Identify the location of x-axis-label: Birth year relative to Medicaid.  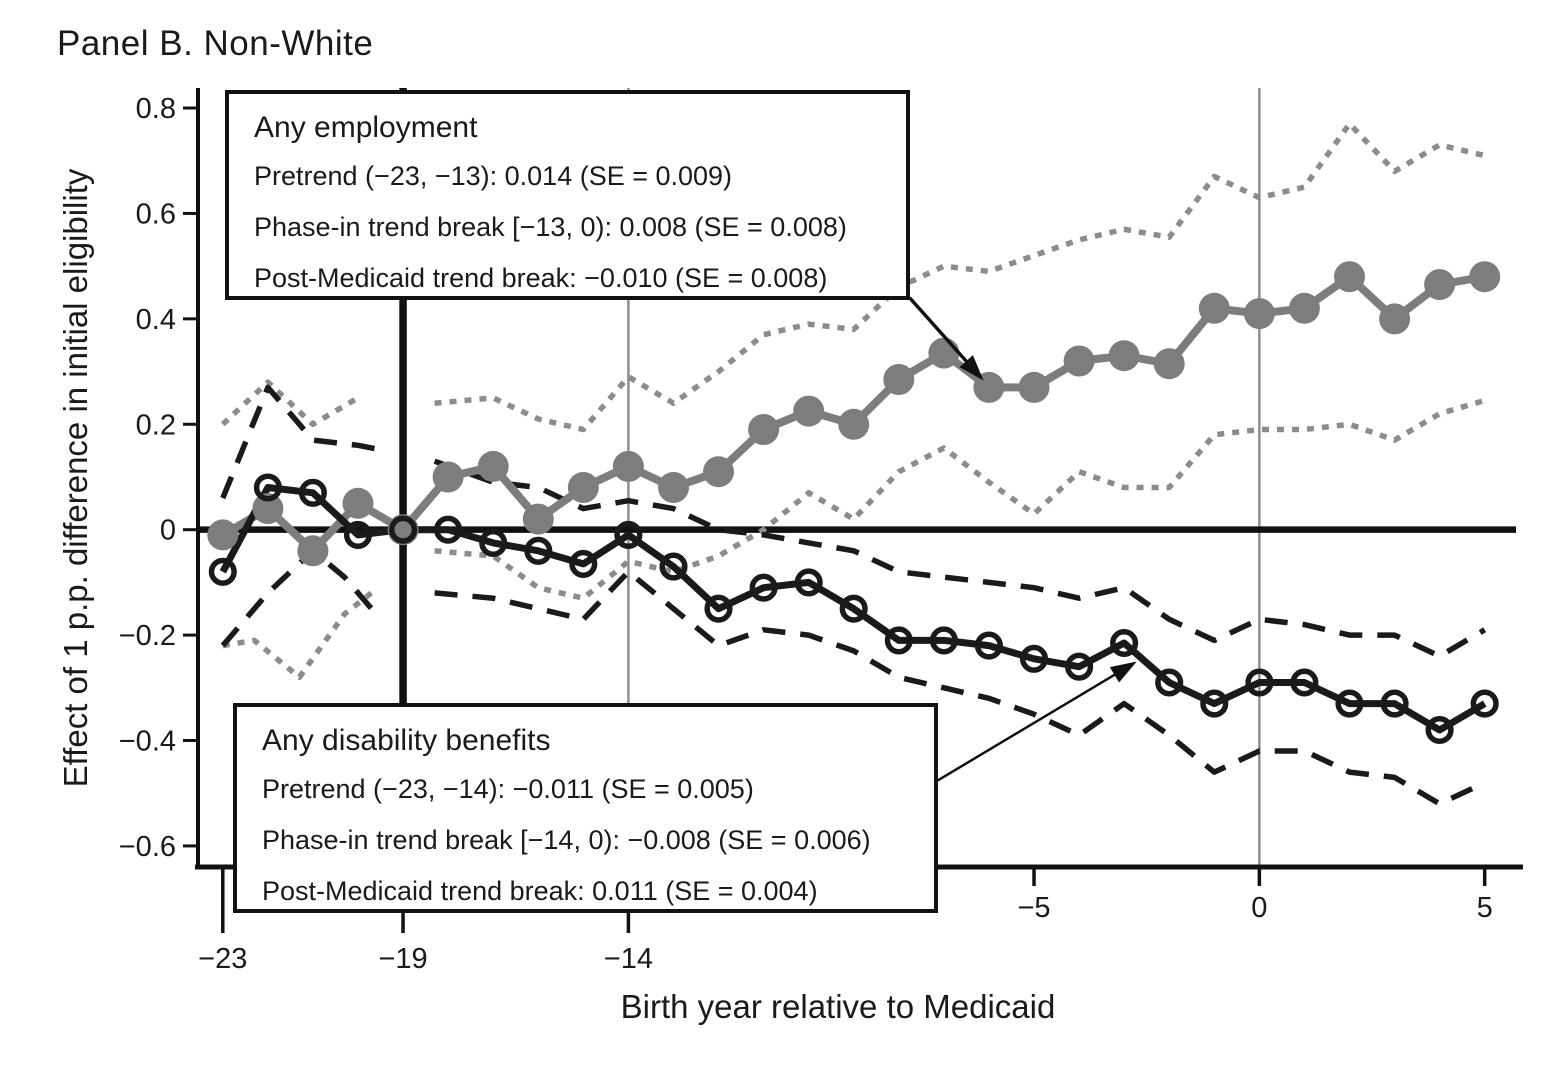
(838, 1006).